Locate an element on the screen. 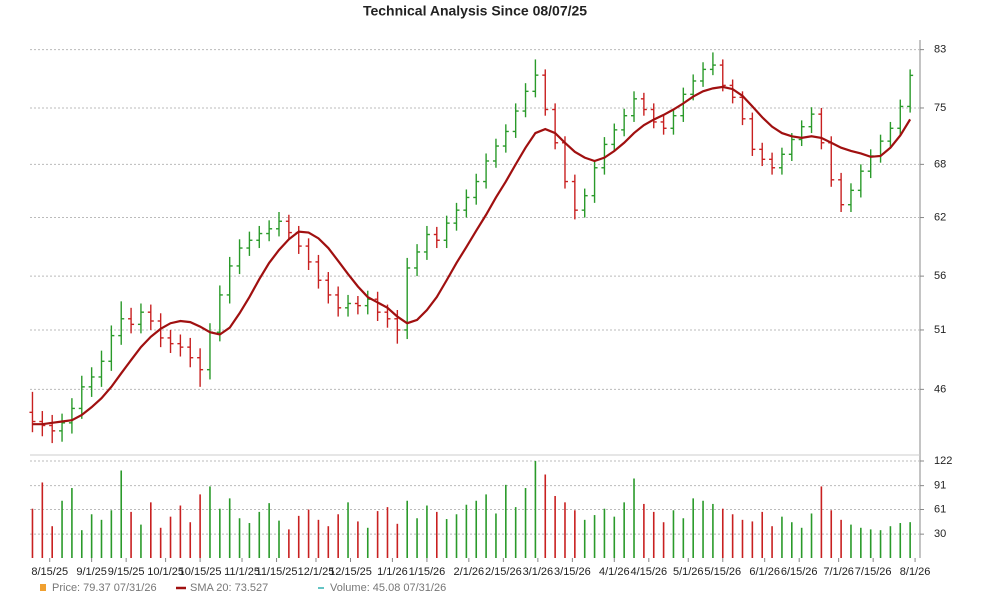  x-tick-label: 4/1/26 is located at coordinates (614, 572).